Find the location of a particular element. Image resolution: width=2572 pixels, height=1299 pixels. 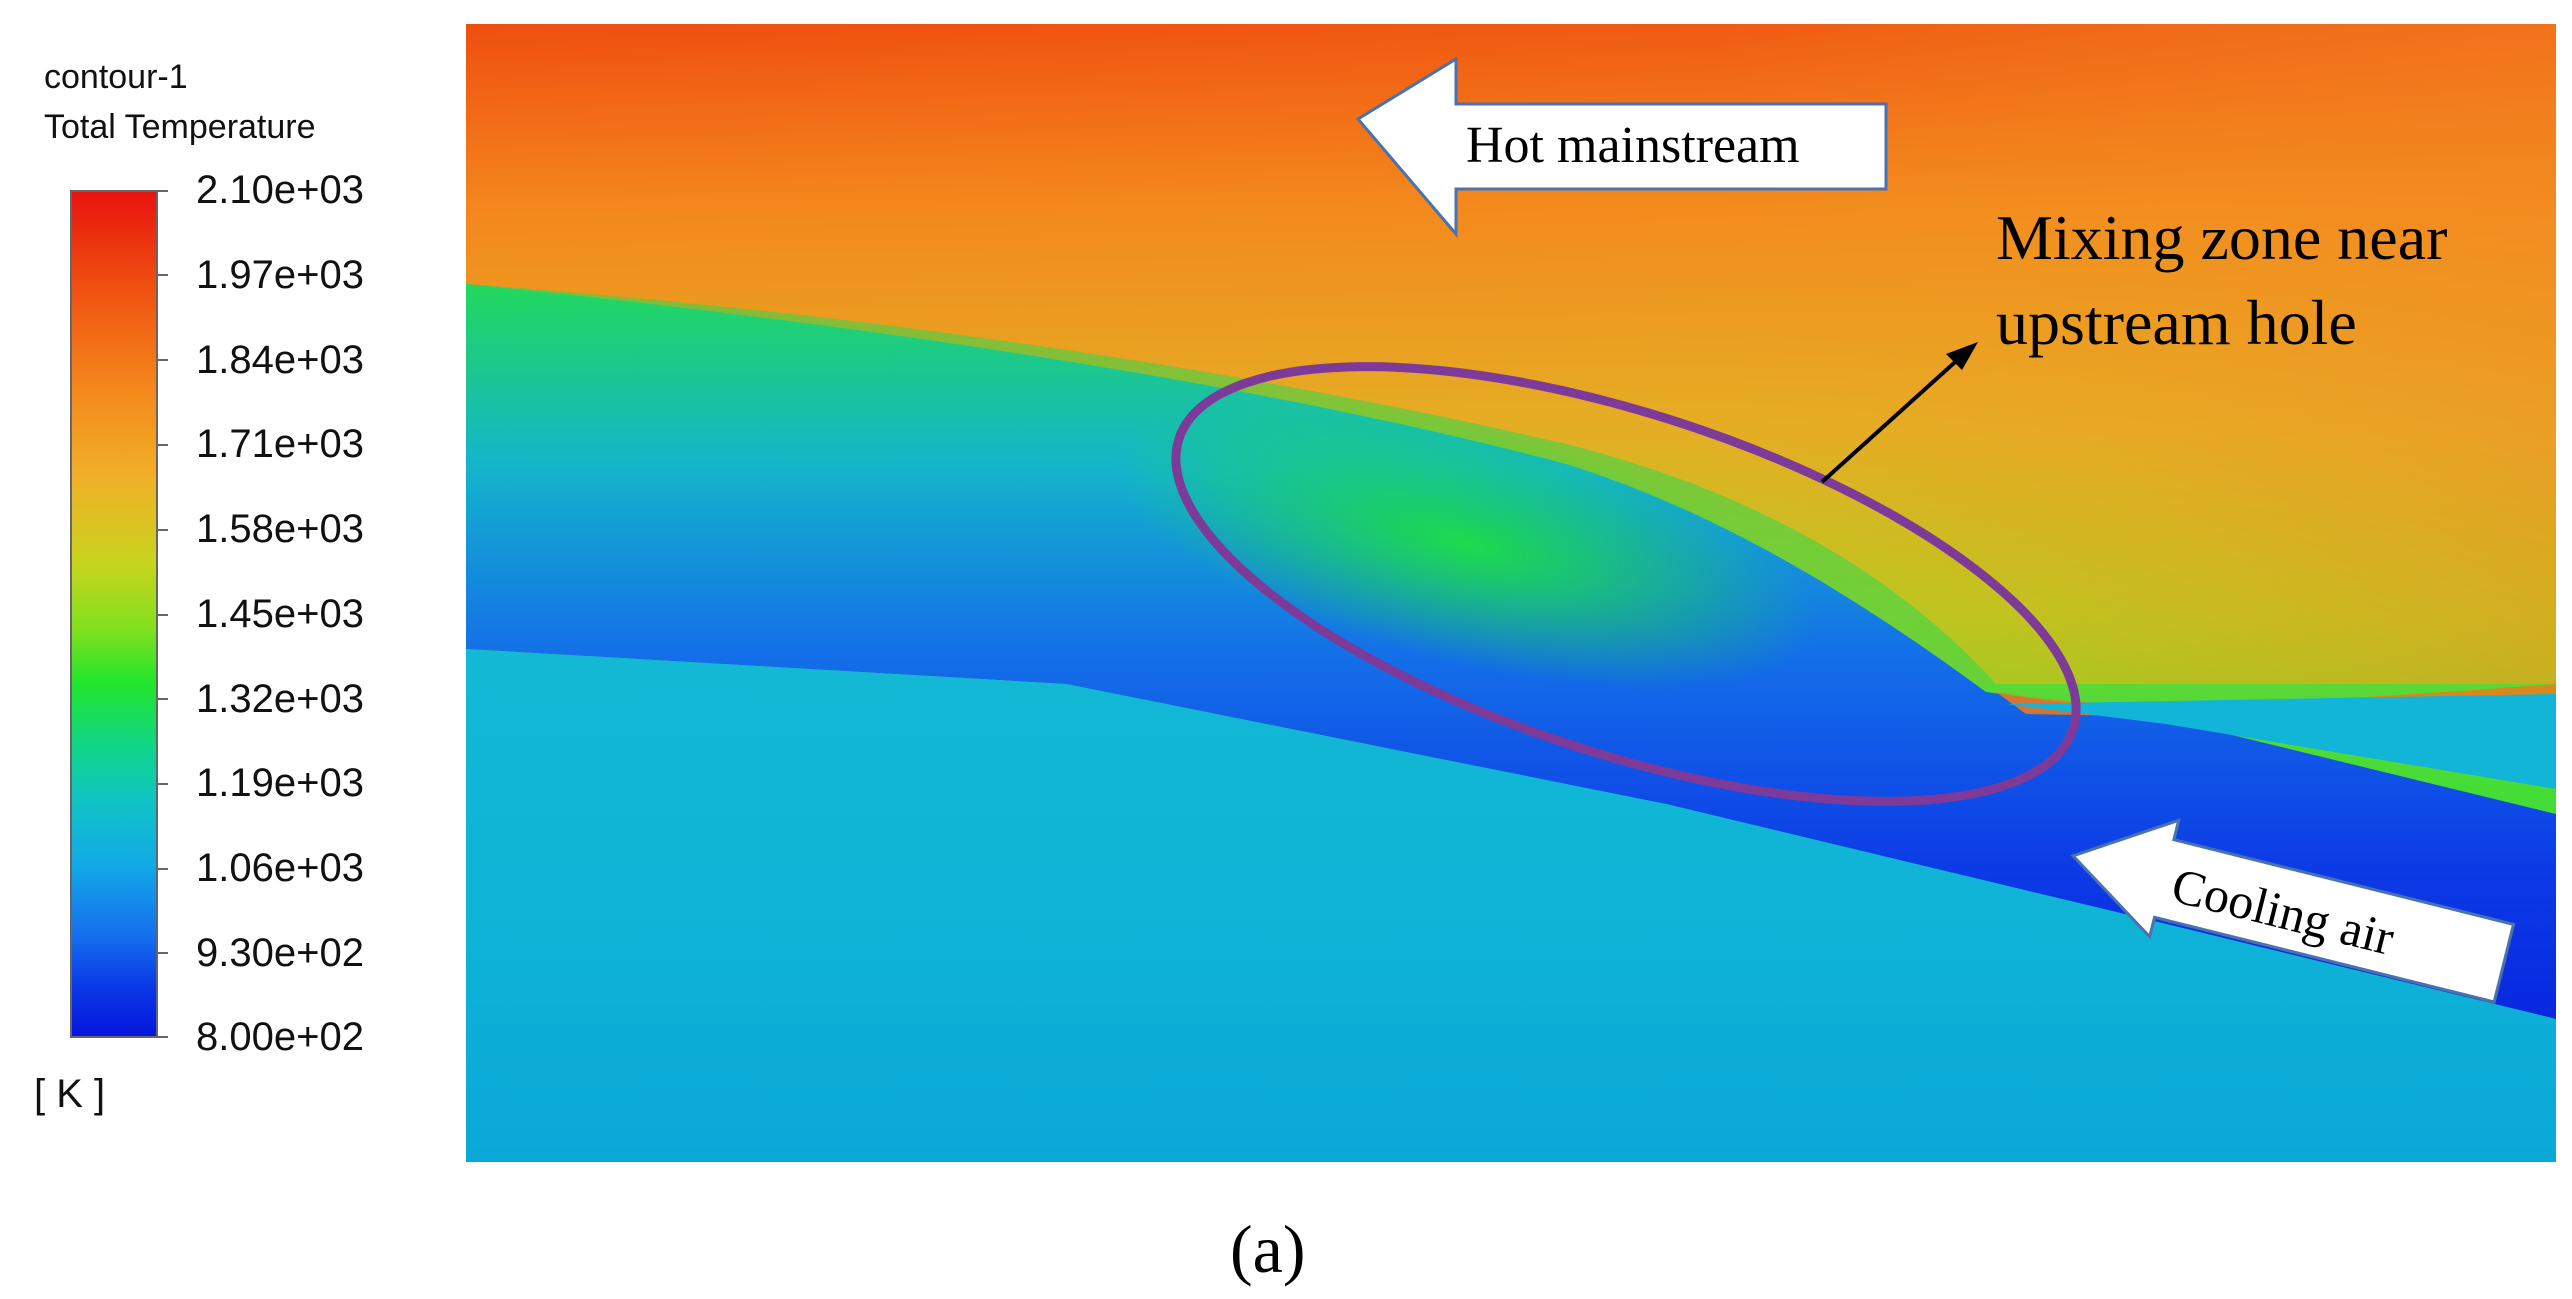

colorbar-tick-label: 1.97e+03 is located at coordinates (280, 275).